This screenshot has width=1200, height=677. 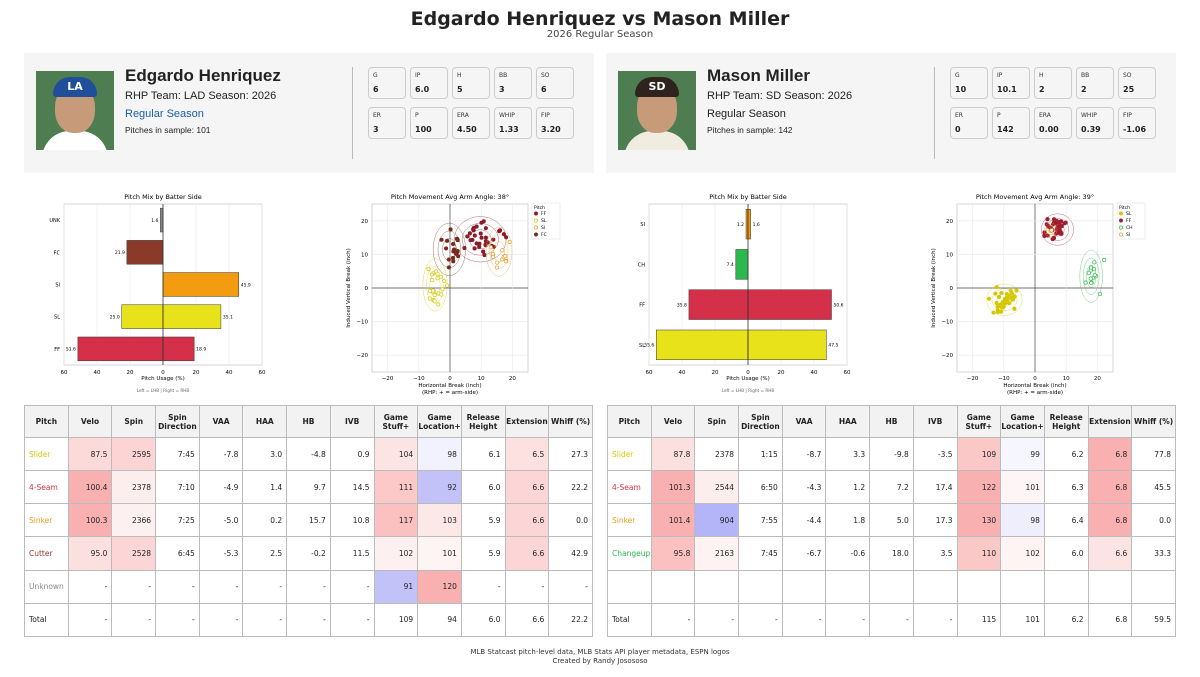 I want to click on table-cell: 6.1, so click(x=483, y=454).